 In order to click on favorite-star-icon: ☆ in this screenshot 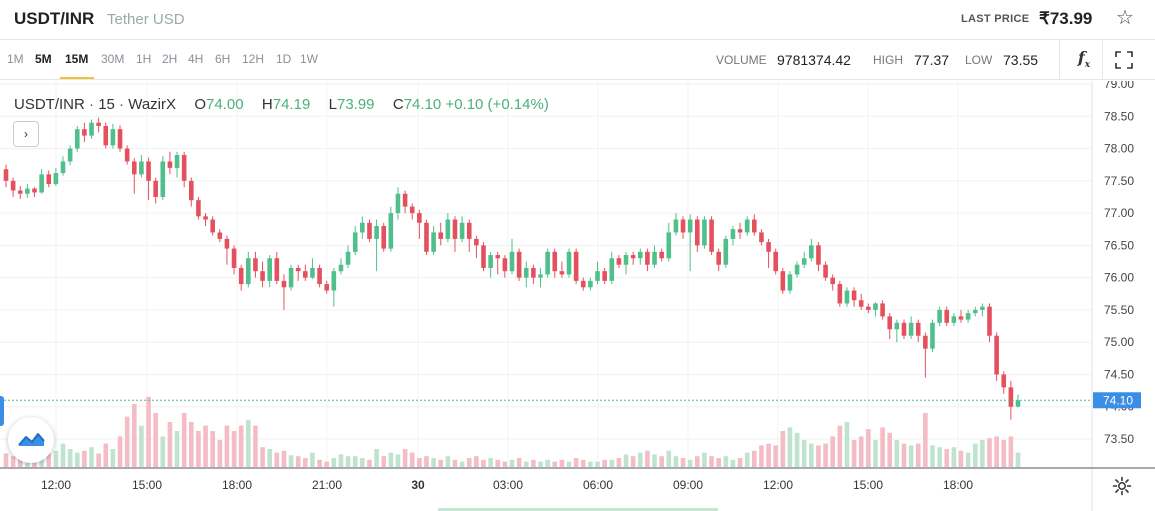, I will do `click(1125, 18)`.